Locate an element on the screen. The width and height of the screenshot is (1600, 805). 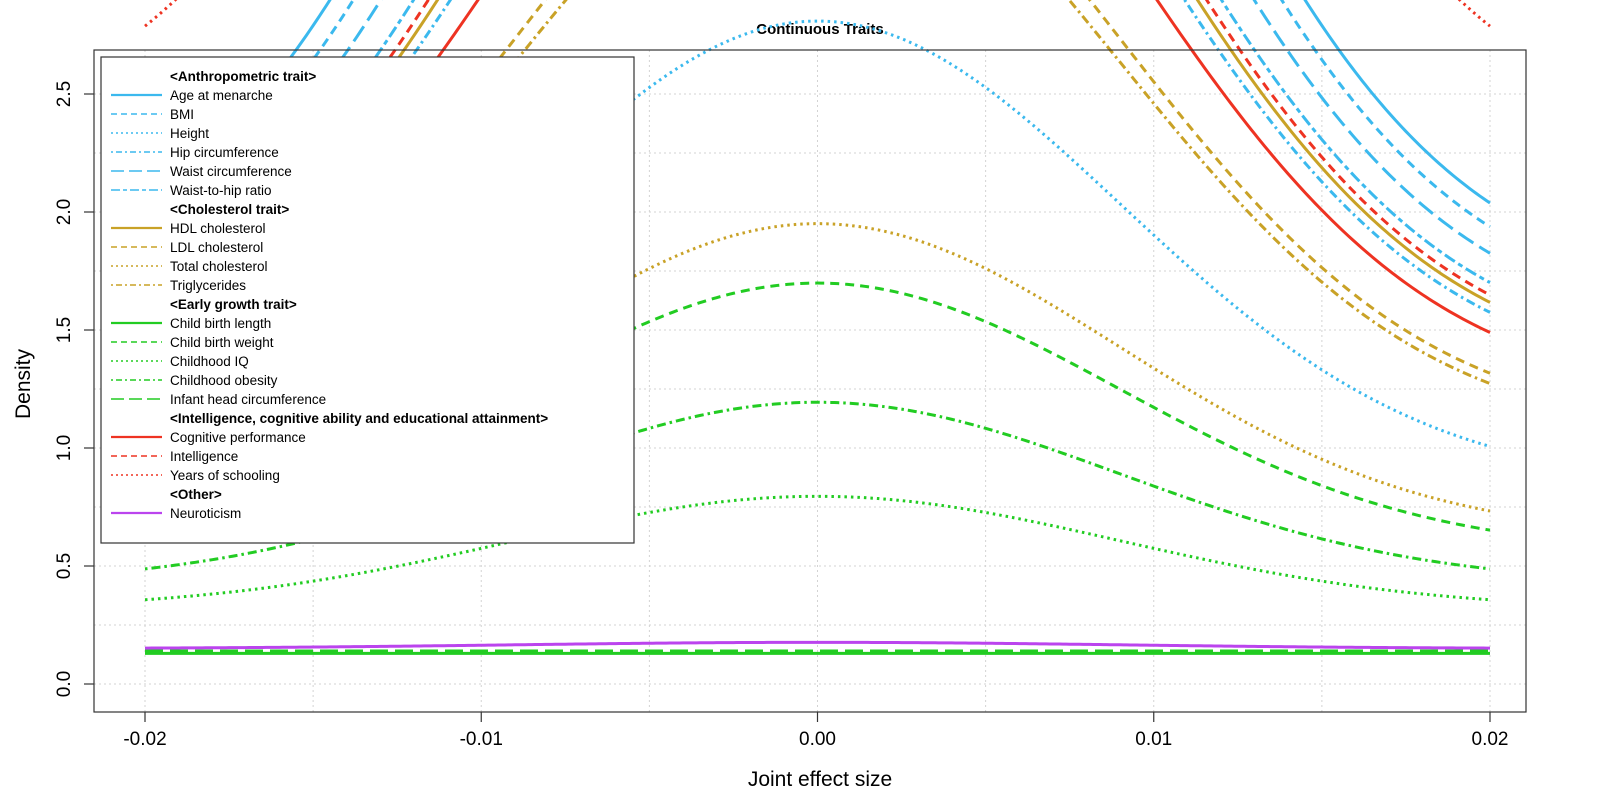
y-axis: 0.0 0.5 1.0 1.5 2.0 2.5 is located at coordinates (74, 389).